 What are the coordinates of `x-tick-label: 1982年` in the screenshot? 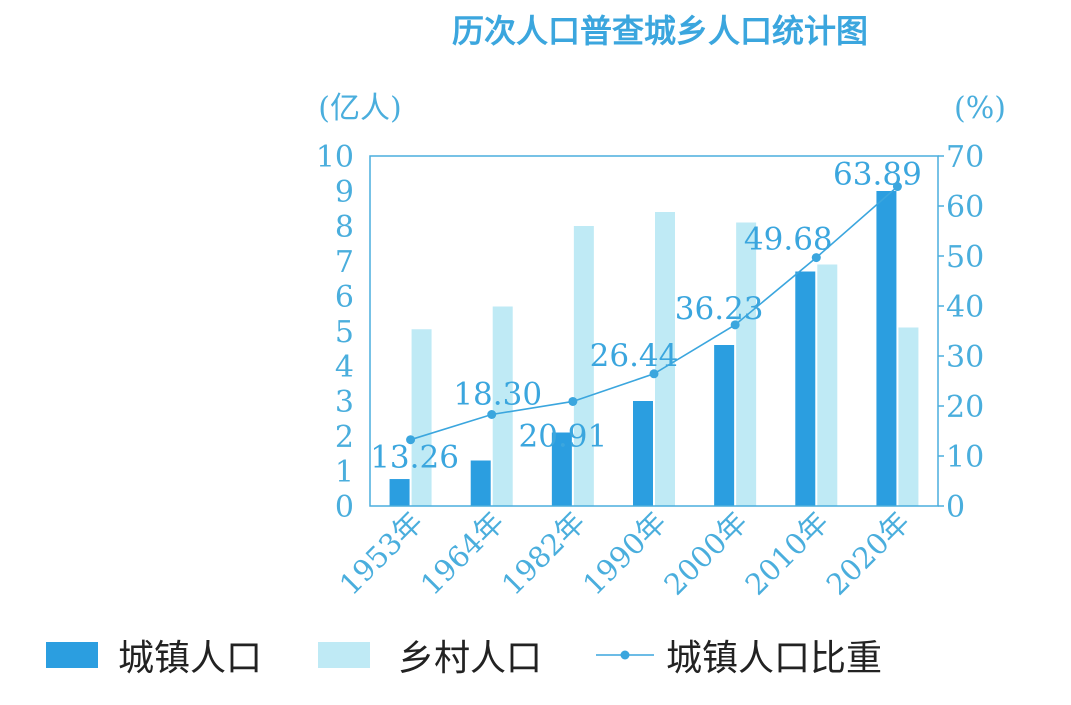 It's located at (543, 553).